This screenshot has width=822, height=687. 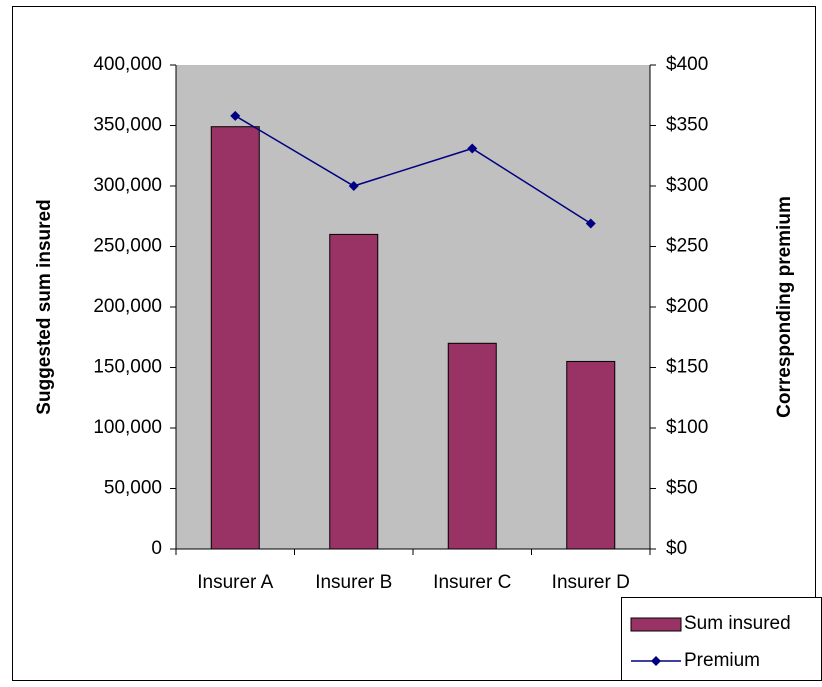 What do you see at coordinates (127, 125) in the screenshot?
I see `y-tick-label: 350,000` at bounding box center [127, 125].